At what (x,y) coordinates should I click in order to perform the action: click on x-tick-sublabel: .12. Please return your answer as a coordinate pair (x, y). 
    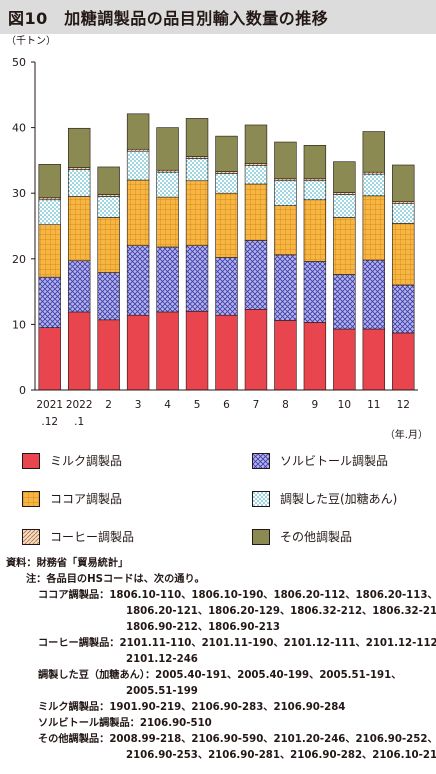
    Looking at the image, I should click on (49, 422).